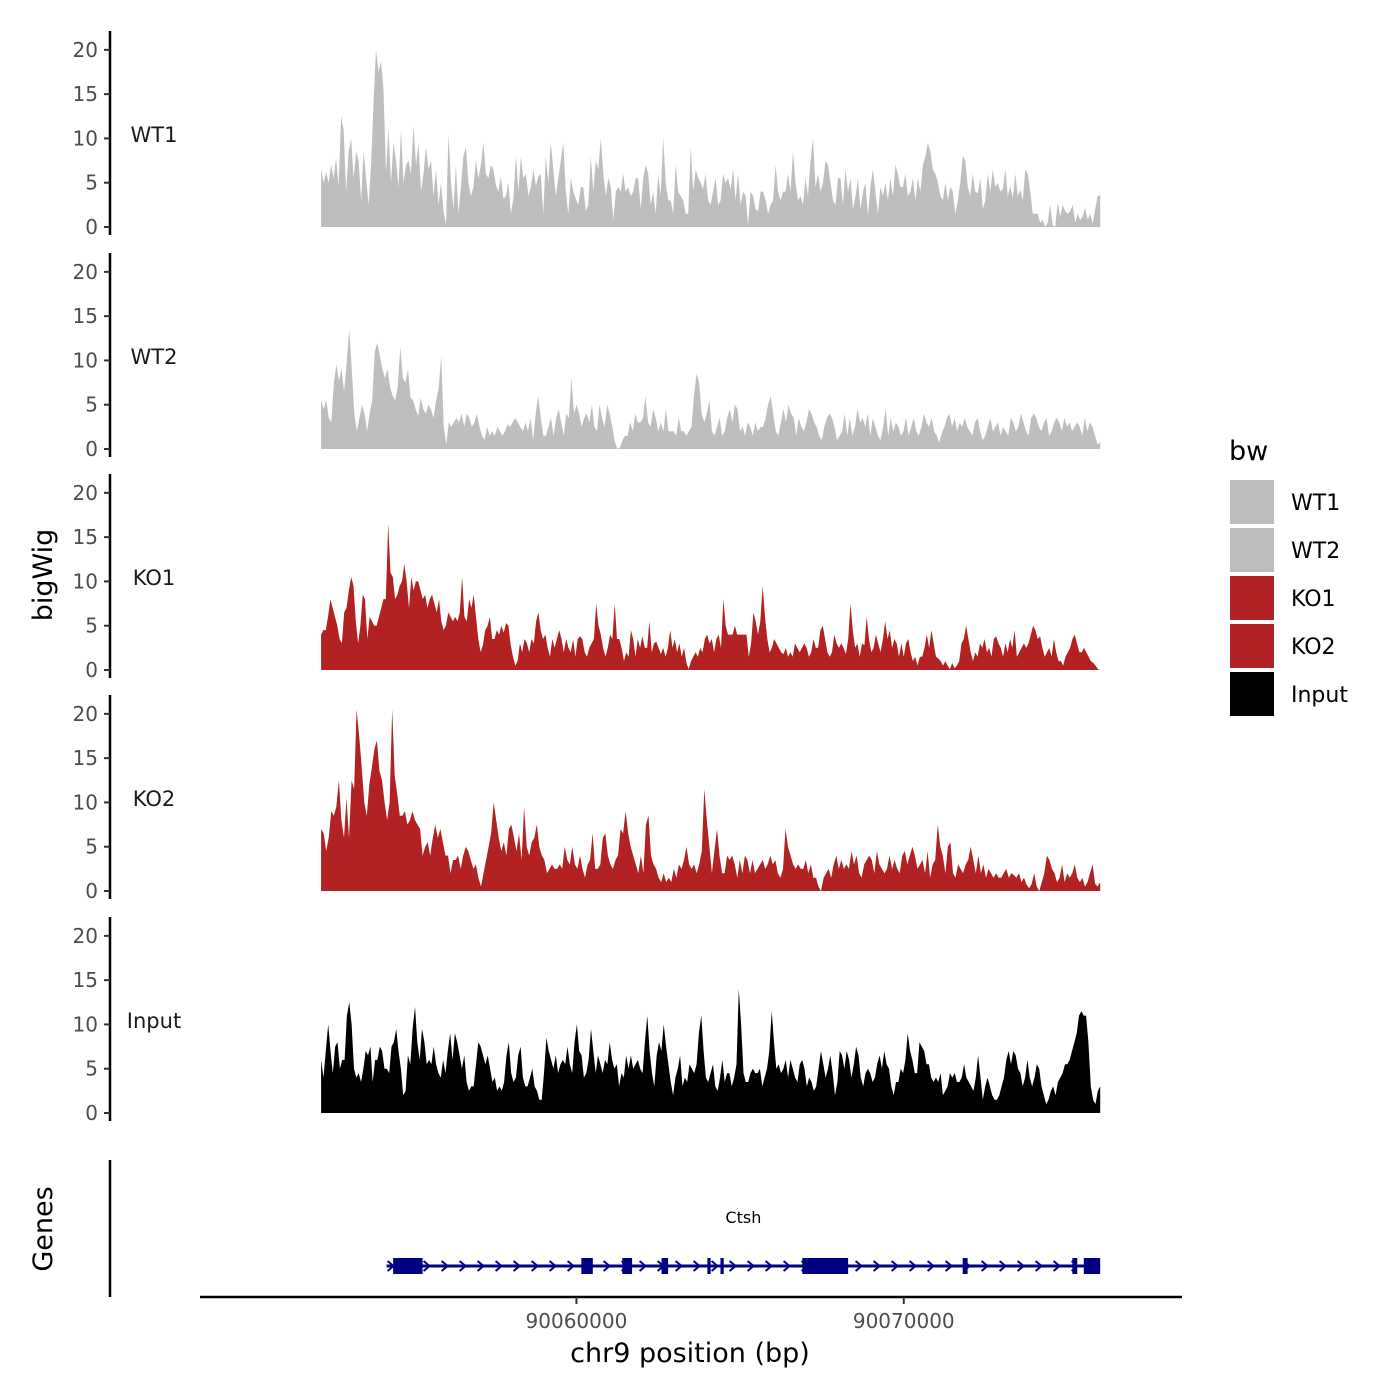  Describe the element at coordinates (1252, 694) in the screenshot. I see `legend-key-input` at that location.